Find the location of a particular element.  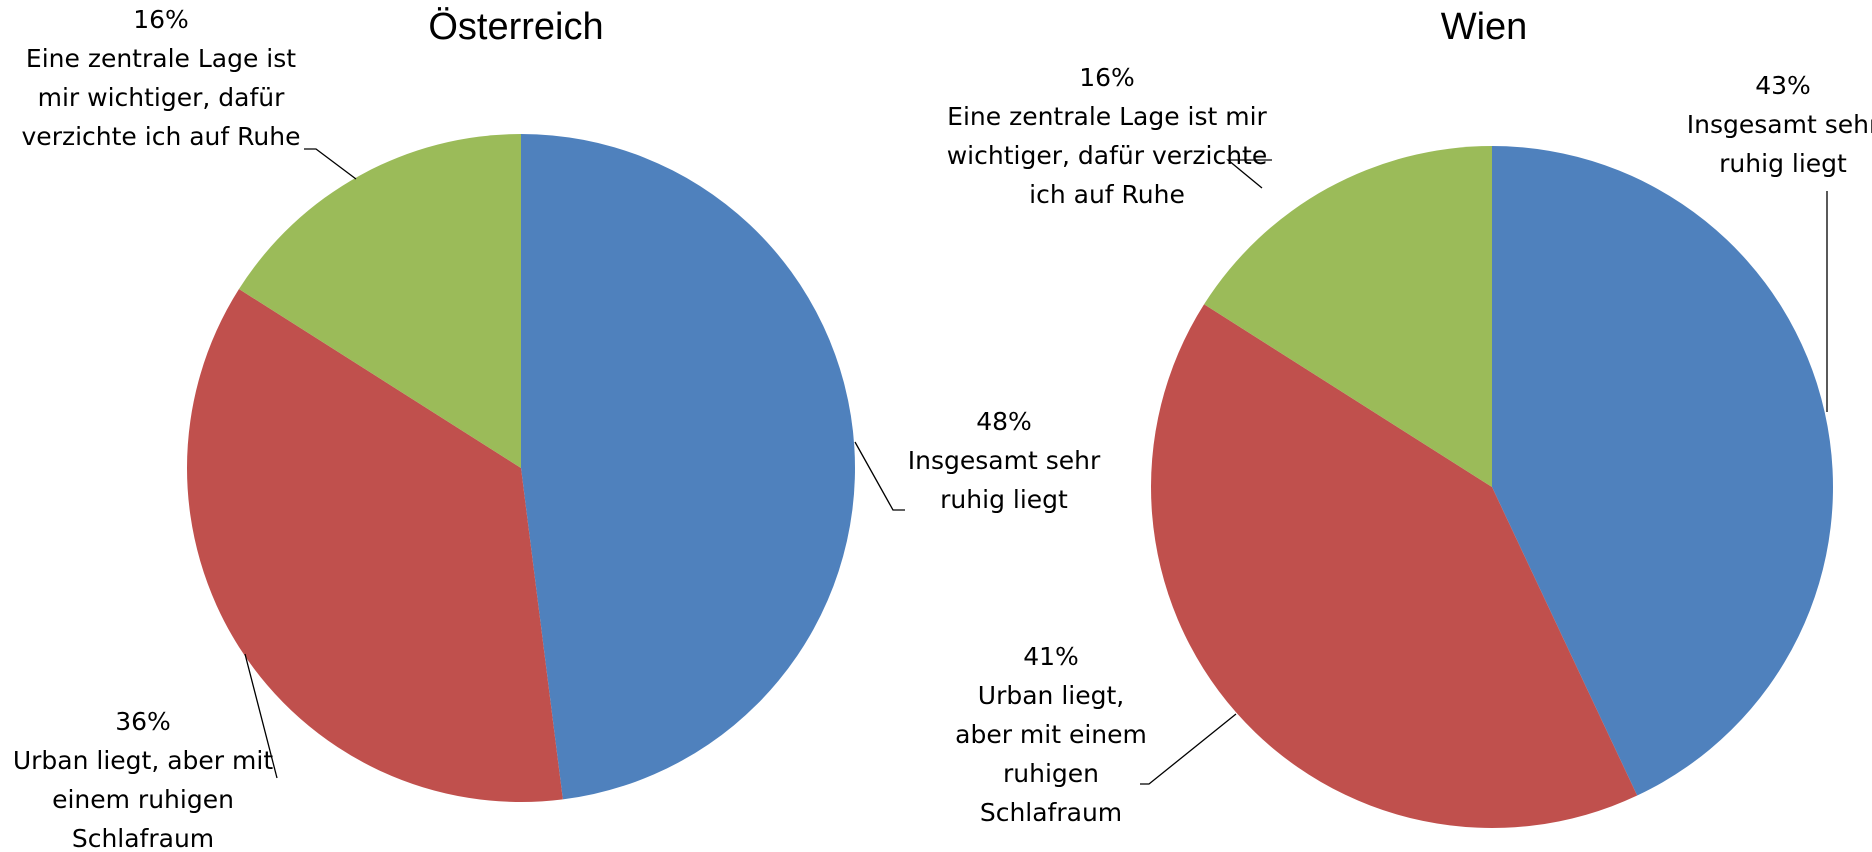

chart-title: Österreich is located at coordinates (516, 27).